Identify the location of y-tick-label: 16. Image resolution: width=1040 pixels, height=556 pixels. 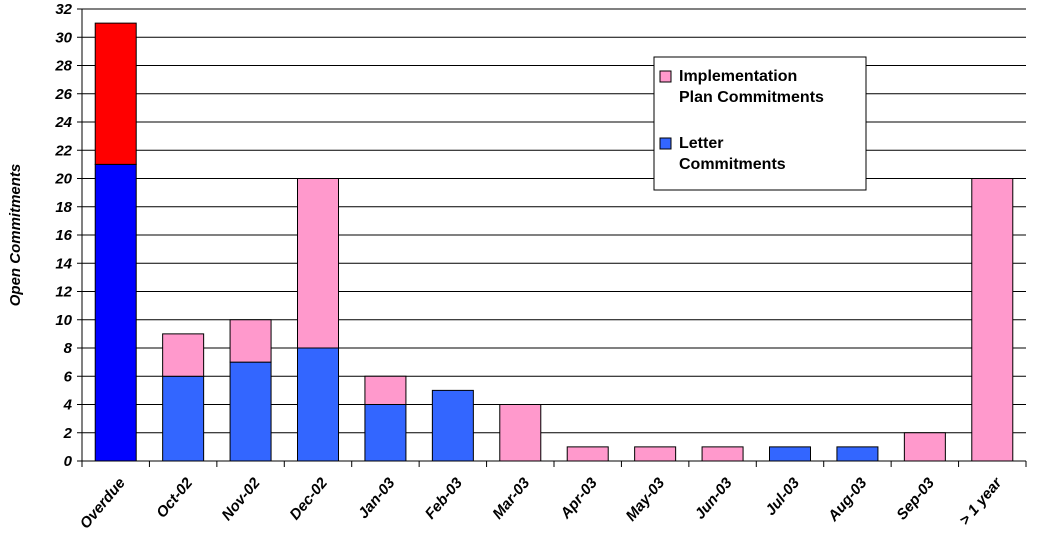
(63, 235).